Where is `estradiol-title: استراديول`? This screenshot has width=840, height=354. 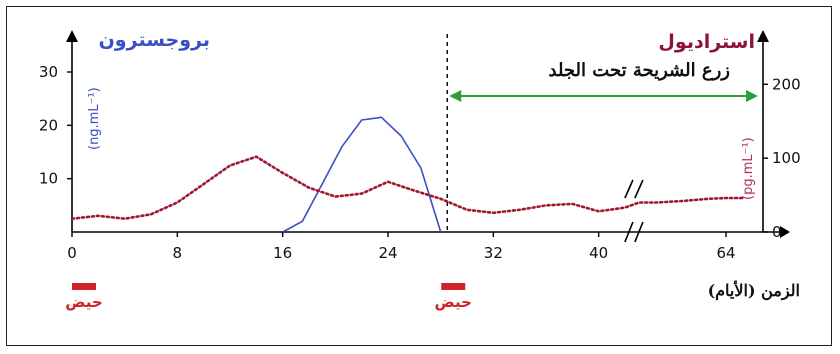 estradiol-title: استراديول is located at coordinates (706, 42).